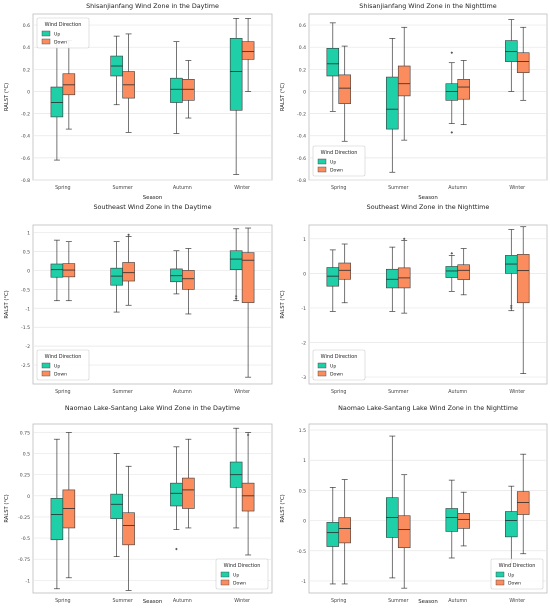 The width and height of the screenshot is (550, 611). I want to click on y-tick-label: 0.4, so click(302, 48).